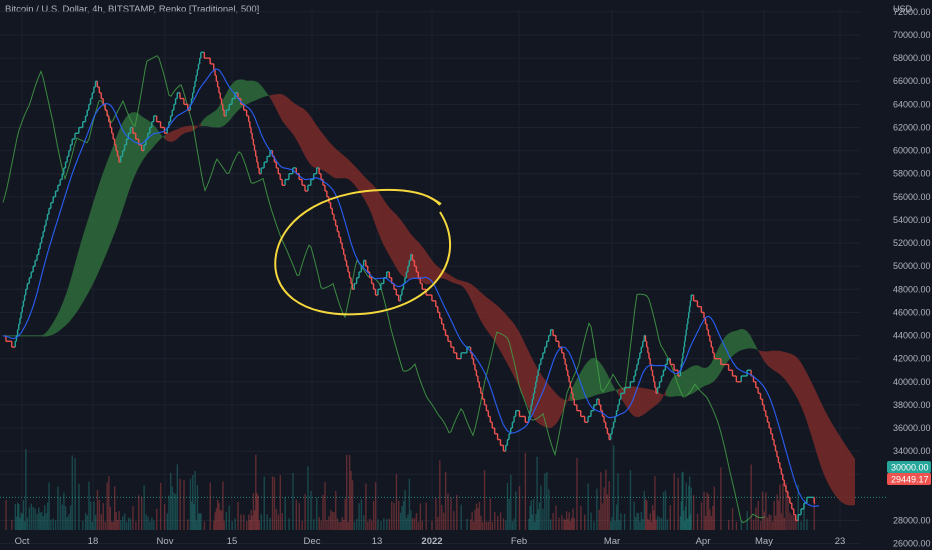 This screenshot has width=932, height=550. What do you see at coordinates (909, 467) in the screenshot?
I see `last-price-badge` at bounding box center [909, 467].